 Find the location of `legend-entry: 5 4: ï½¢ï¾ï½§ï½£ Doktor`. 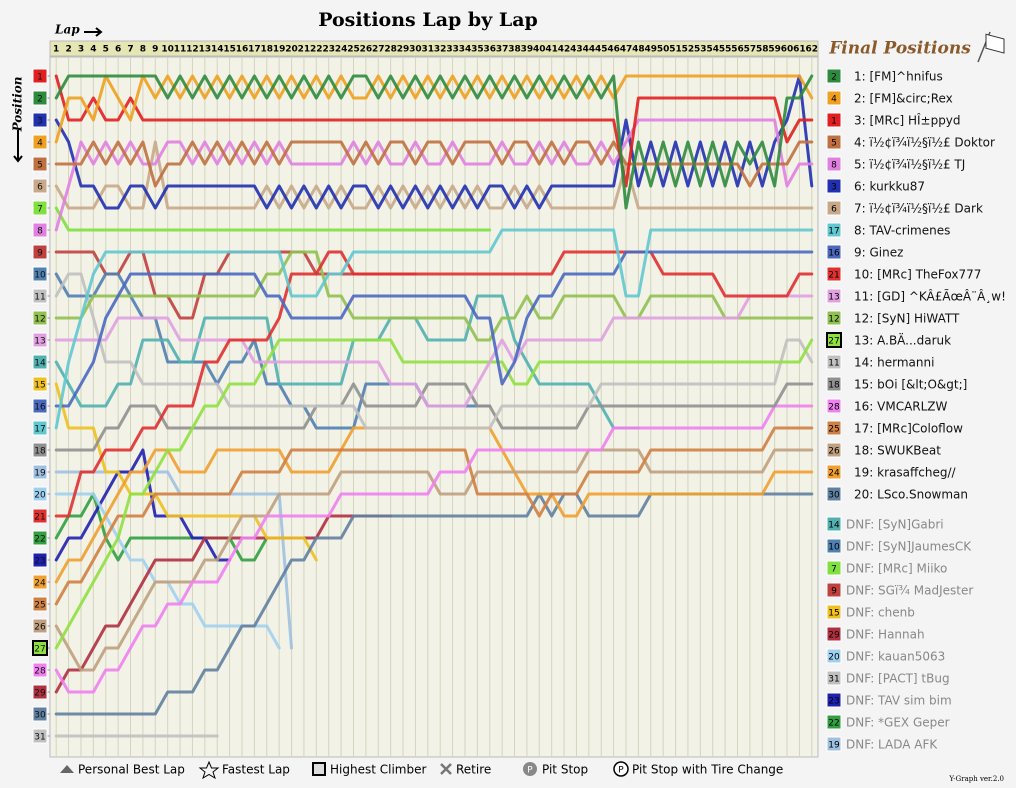

legend-entry: 5 4: ï½¢ï¾ï½§ï½£ Doktor is located at coordinates (910, 142).